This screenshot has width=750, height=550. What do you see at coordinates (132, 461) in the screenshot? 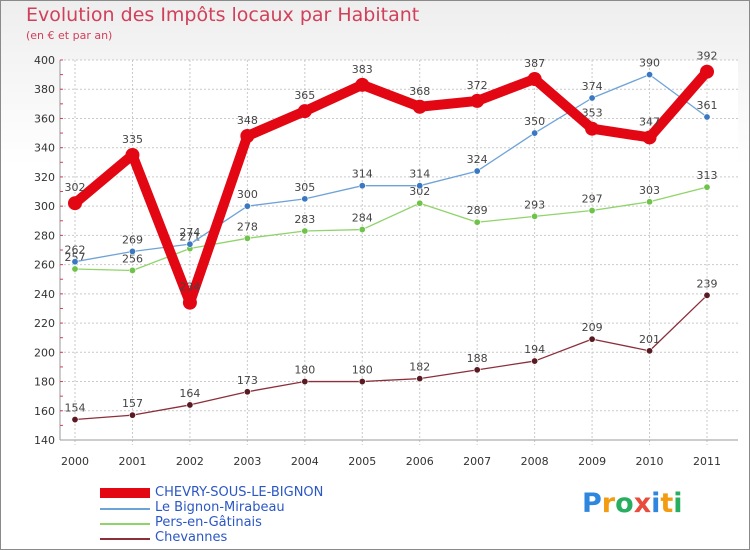
I see `x-tick-label: 2001` at bounding box center [132, 461].